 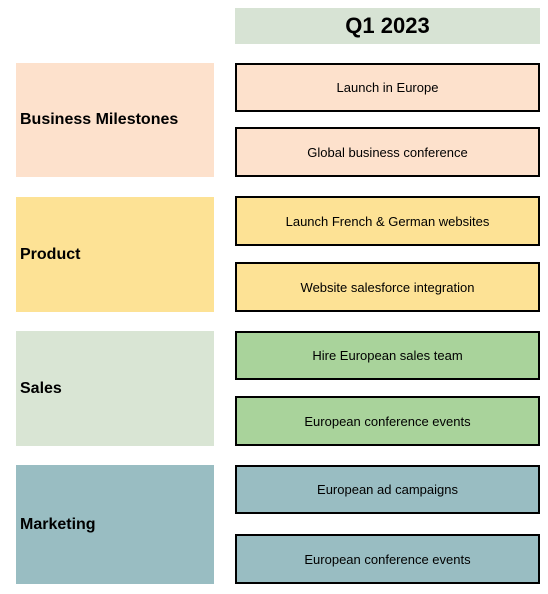 I want to click on milestone-item-label: Website salesforce integration, so click(x=387, y=287).